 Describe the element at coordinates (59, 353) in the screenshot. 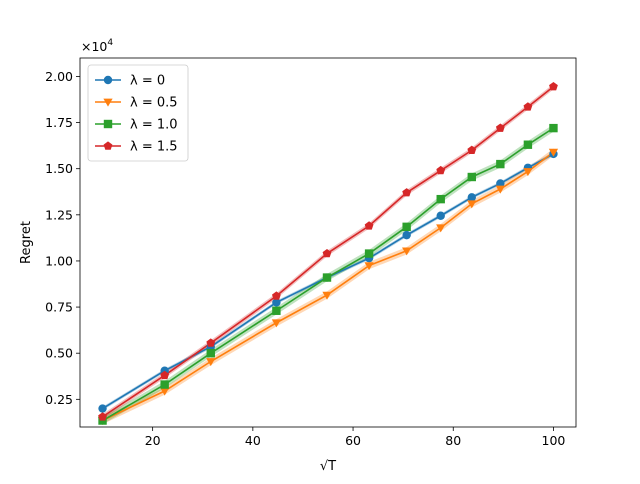

I see `y-tick-label: 0.50` at that location.